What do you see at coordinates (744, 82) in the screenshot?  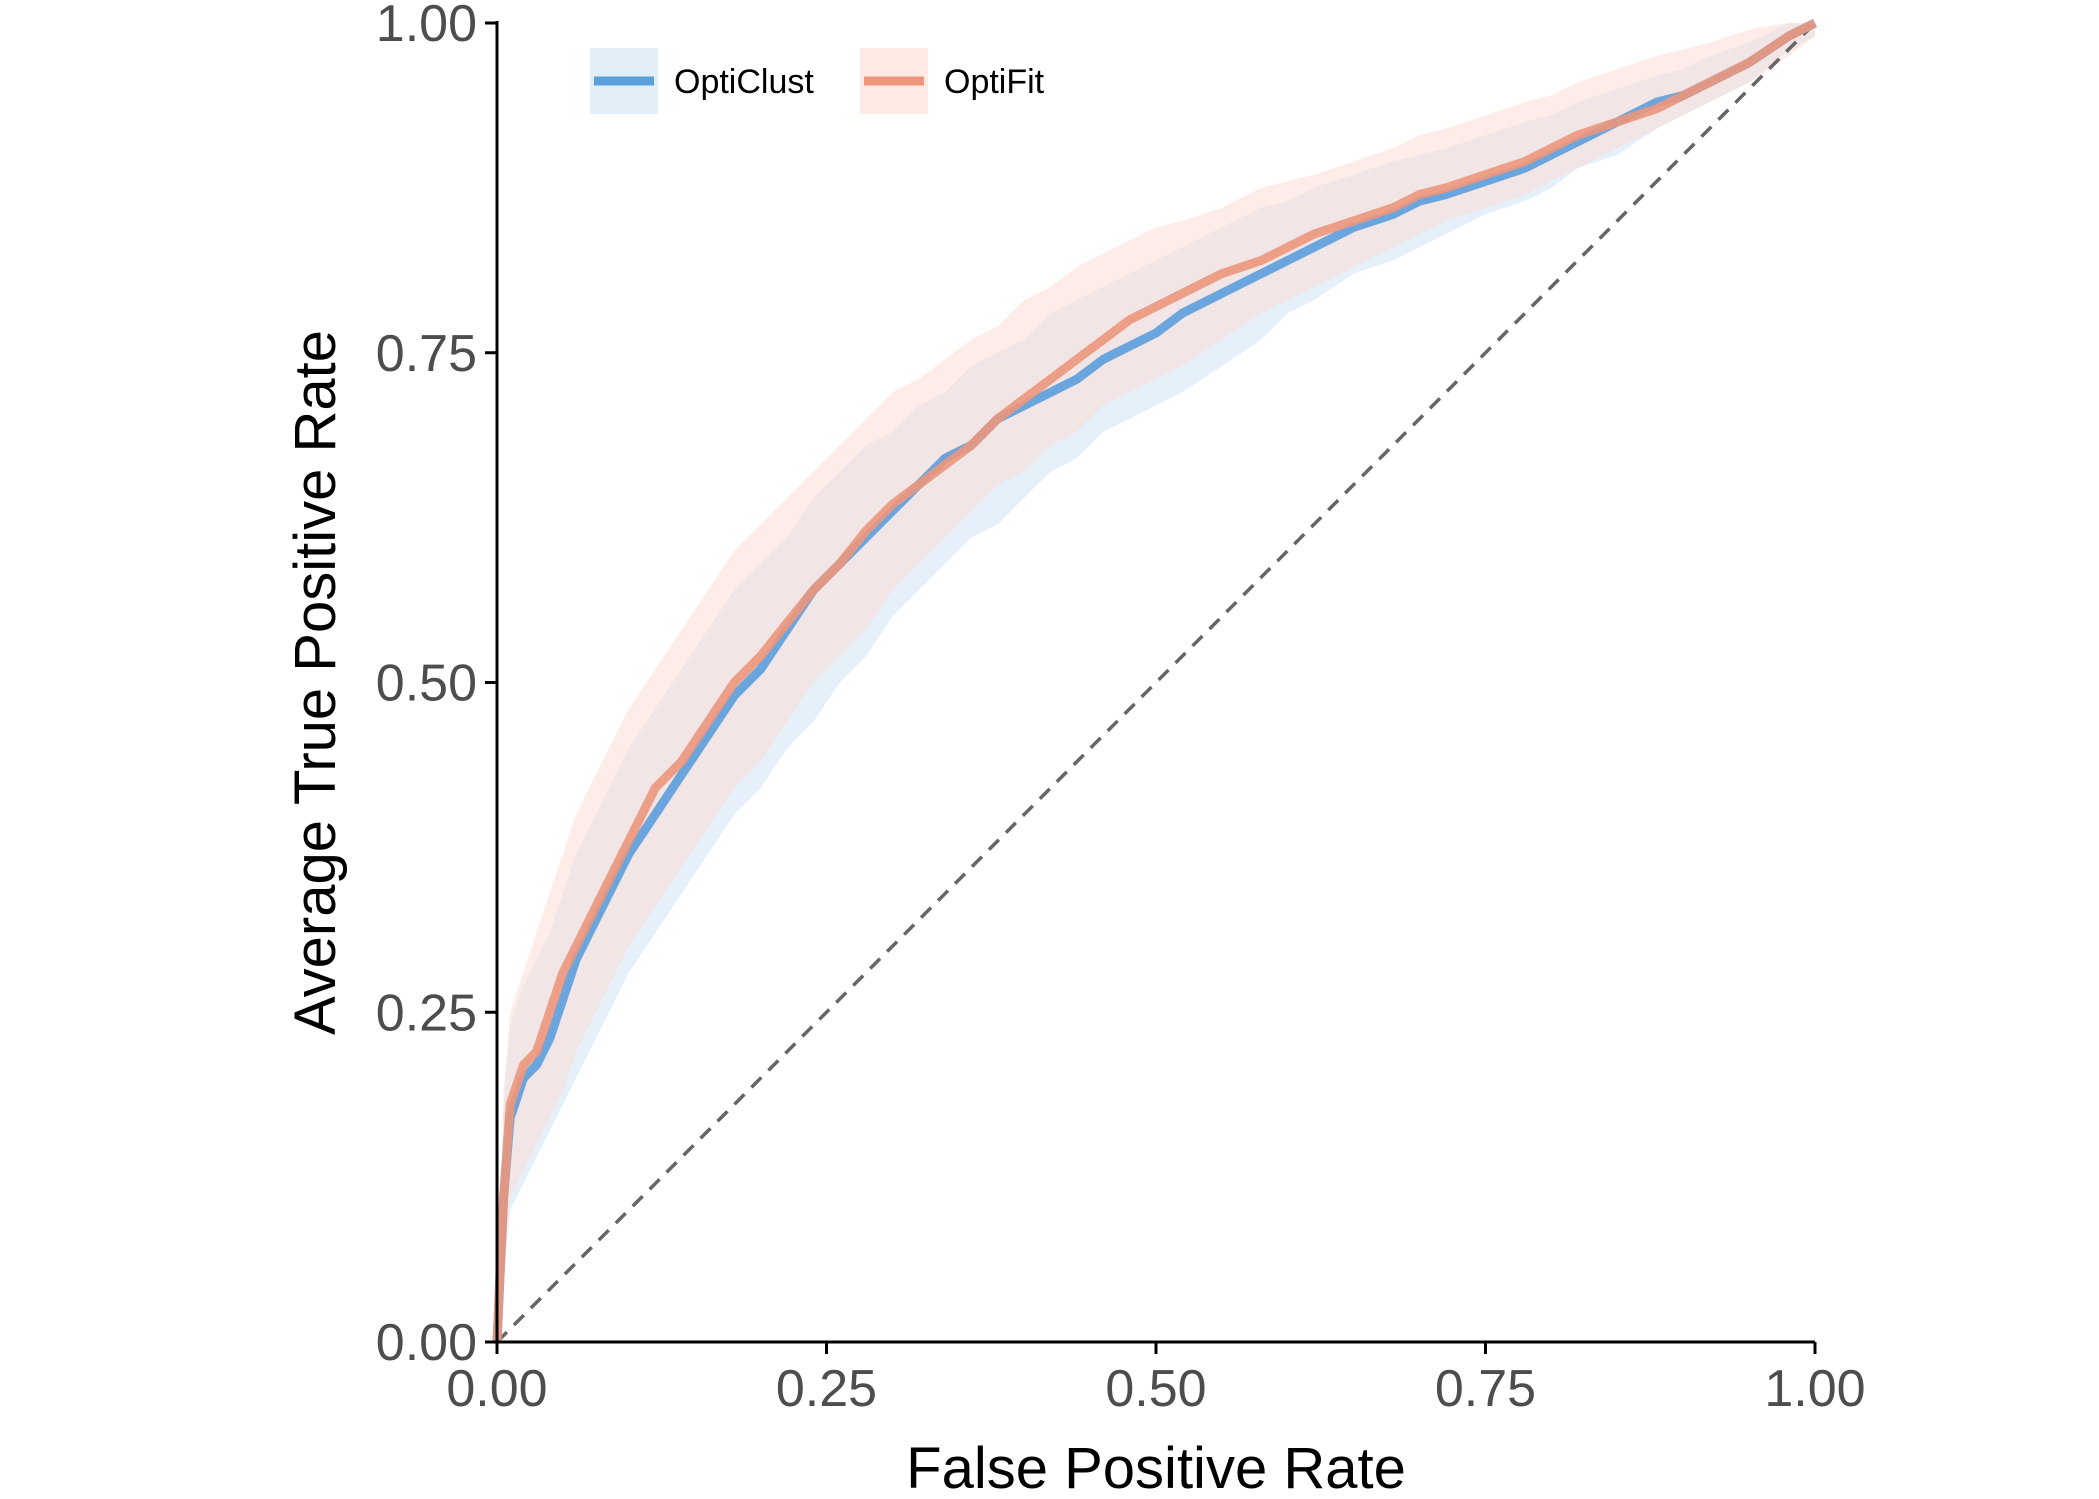 I see `legend-label-opticlust: OptiClust` at bounding box center [744, 82].